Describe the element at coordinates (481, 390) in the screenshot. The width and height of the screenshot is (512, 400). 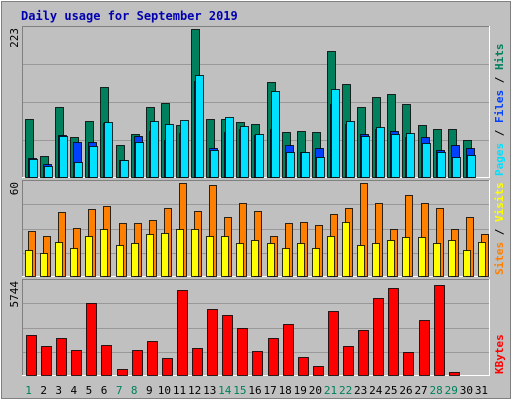
I see `x-tick-label: 31` at that location.